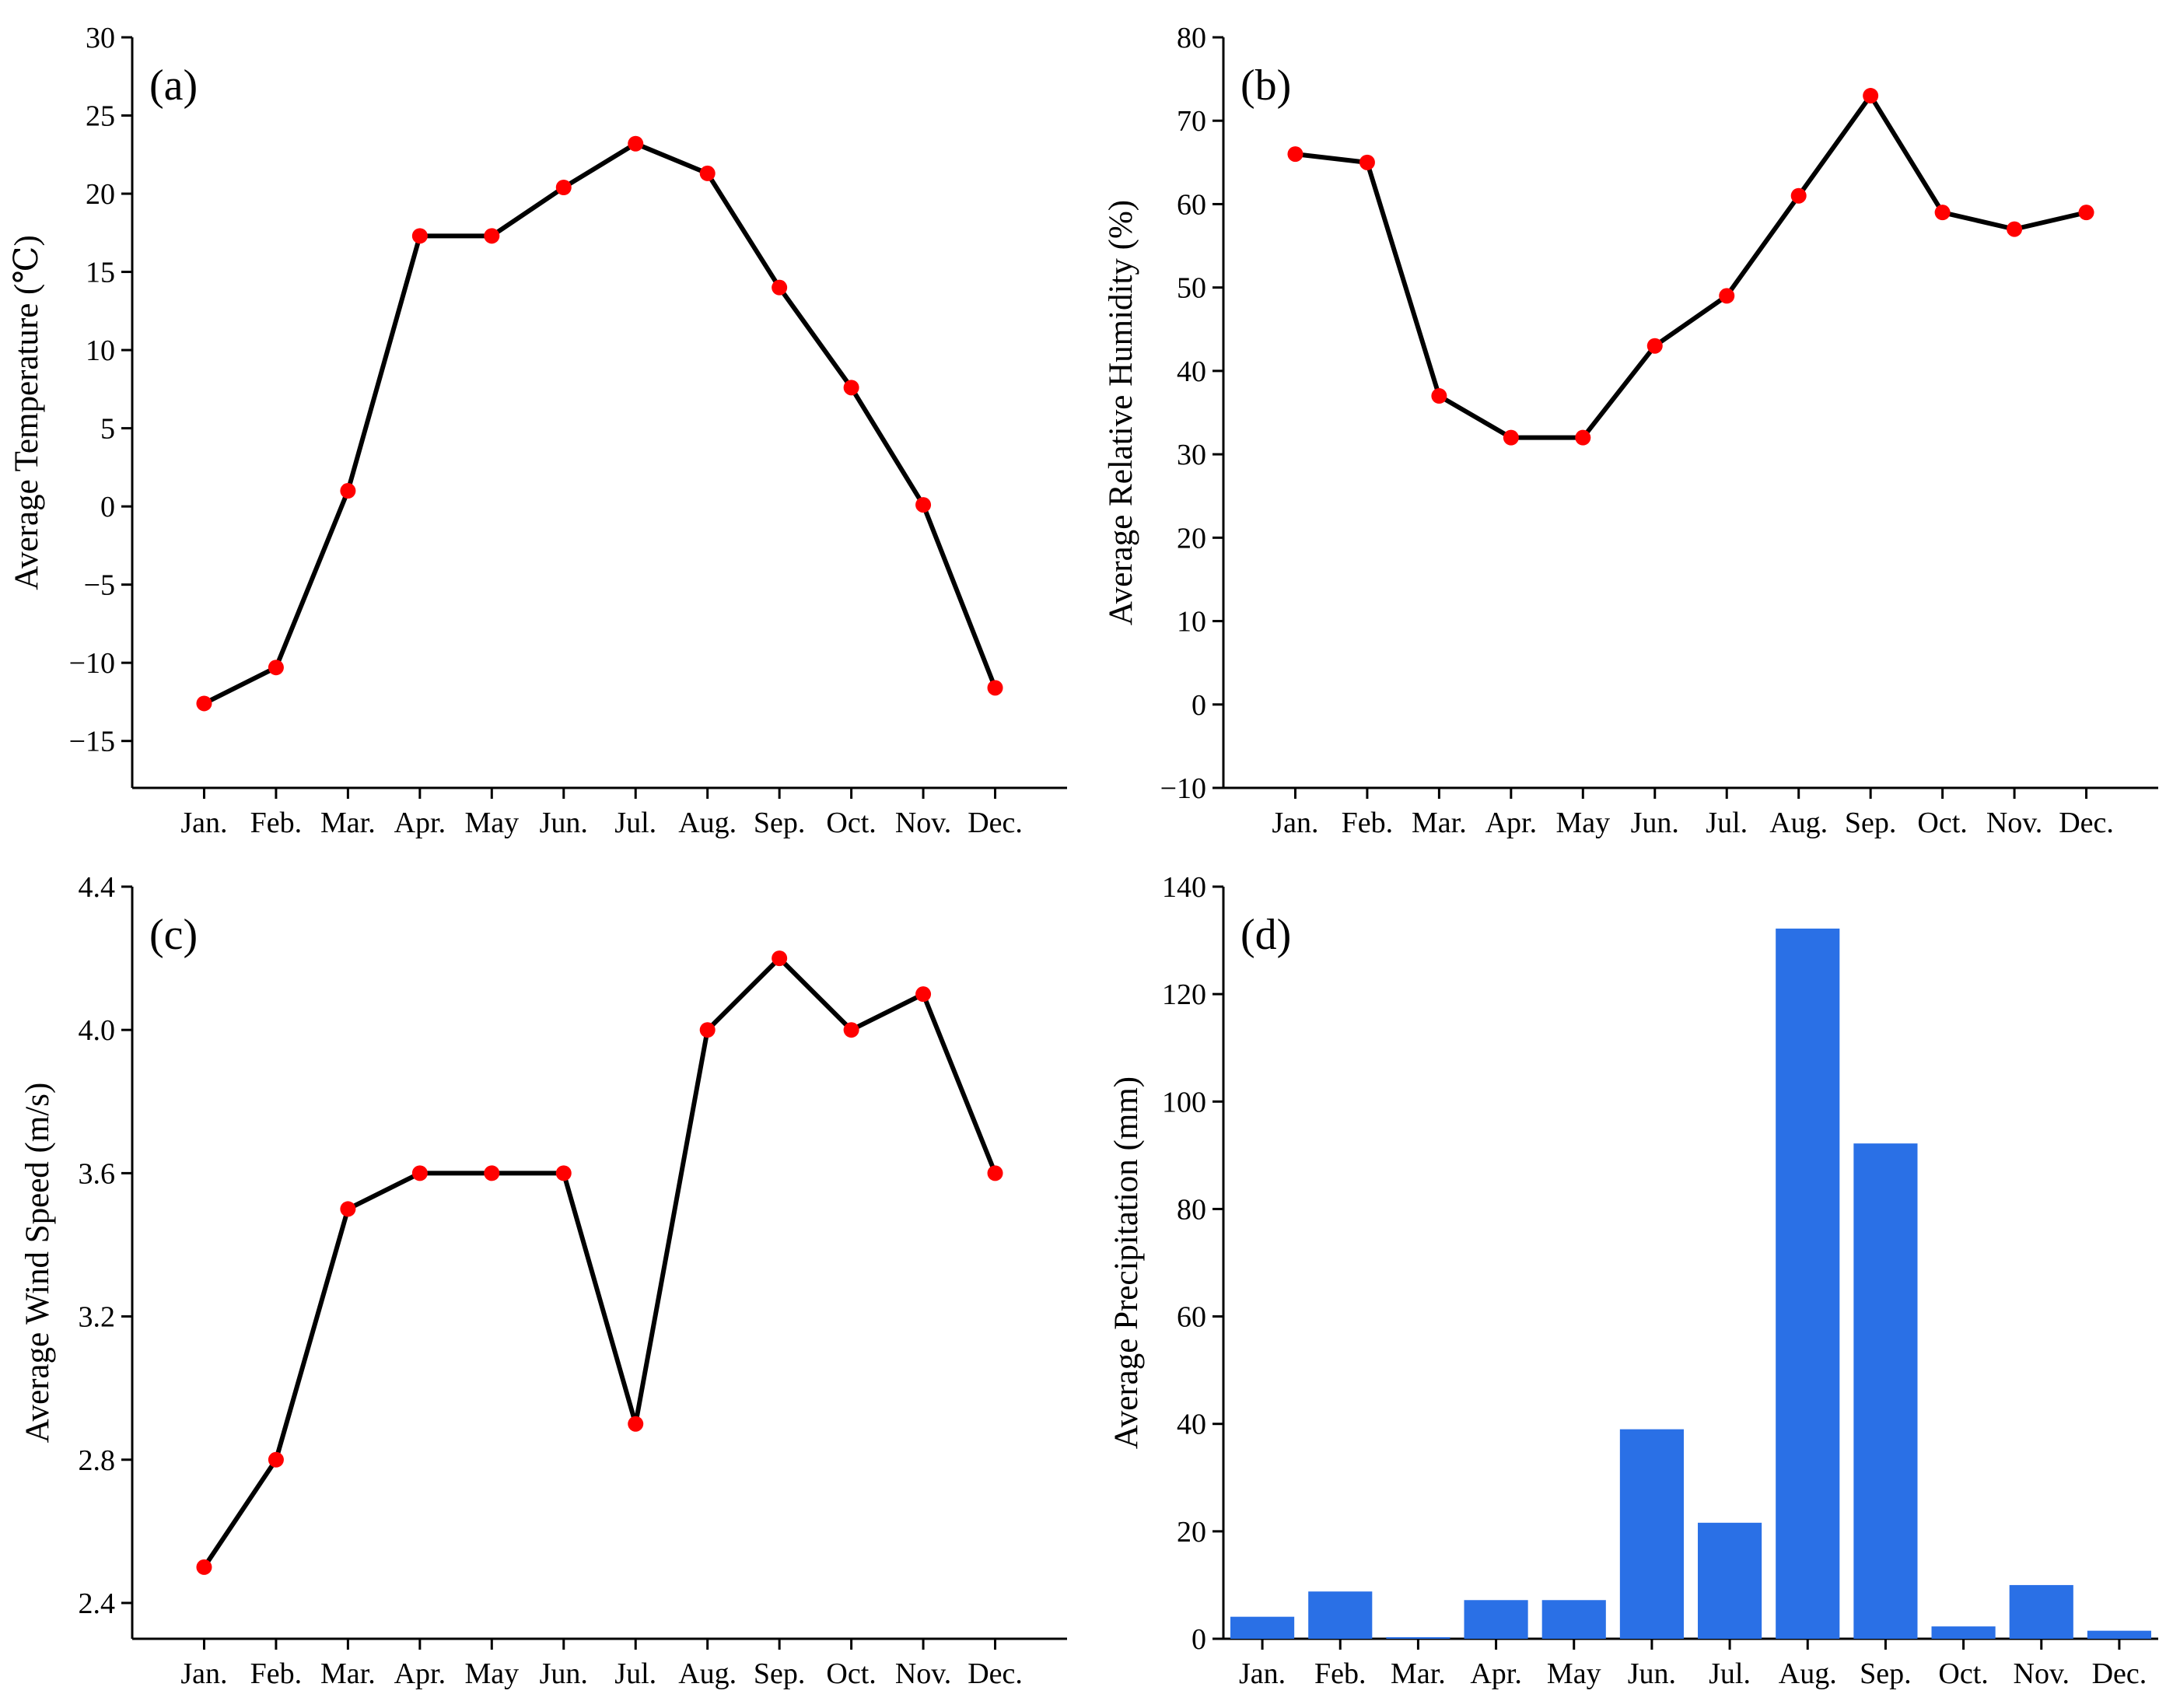 The image size is (2180, 1708). I want to click on y-tick-label-c: 4.0, so click(97, 1031).